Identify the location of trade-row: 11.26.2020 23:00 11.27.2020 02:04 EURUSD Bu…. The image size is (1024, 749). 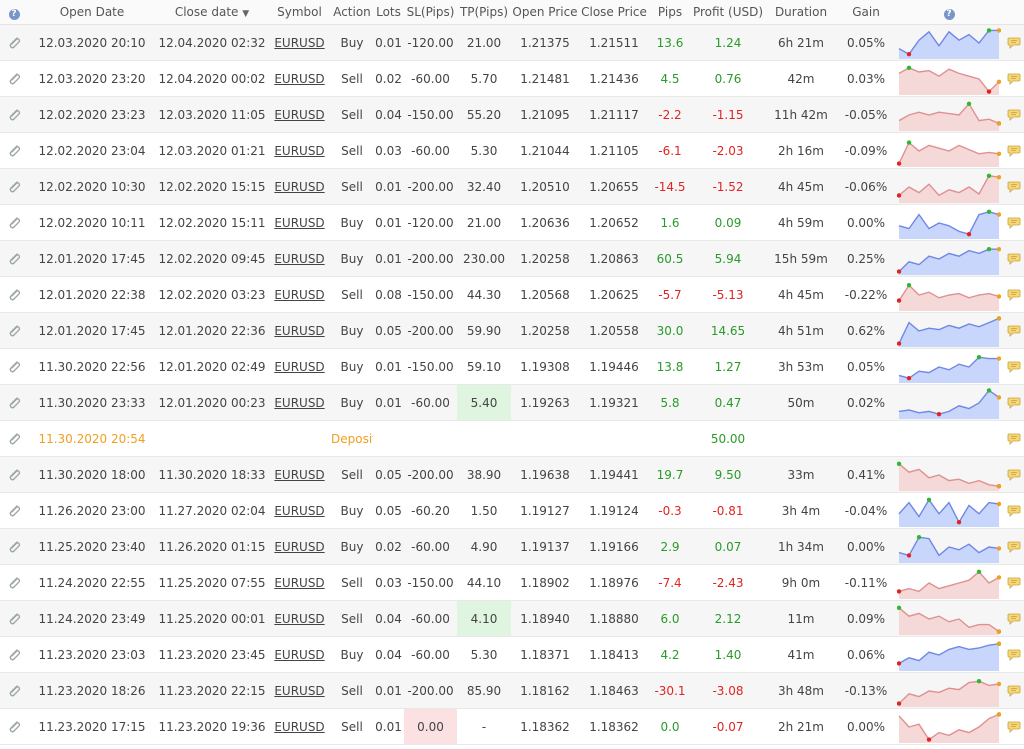
(512, 510).